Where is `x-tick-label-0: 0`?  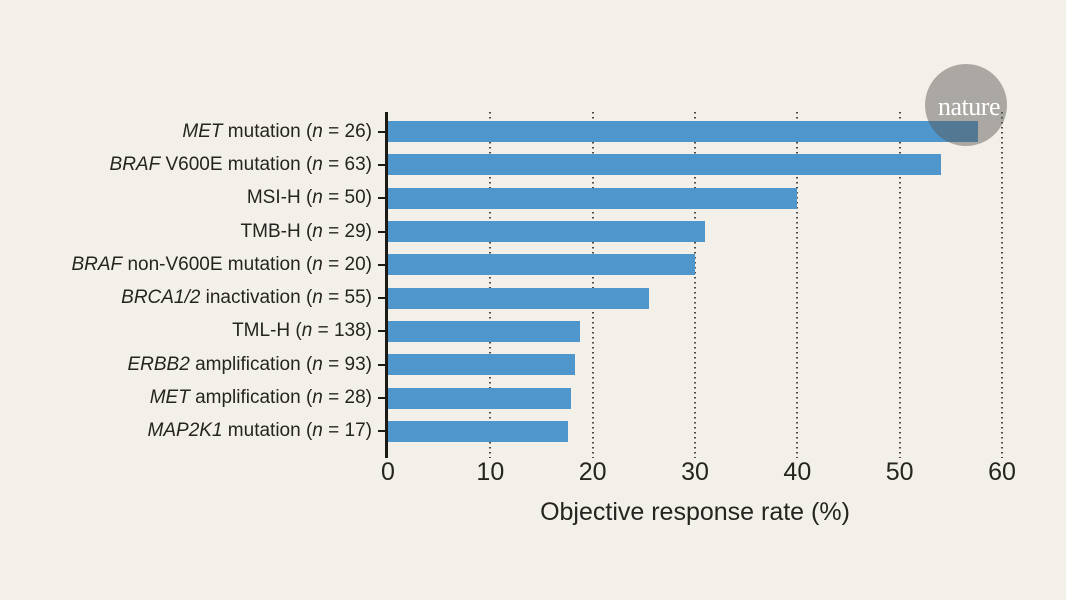 x-tick-label-0: 0 is located at coordinates (388, 472).